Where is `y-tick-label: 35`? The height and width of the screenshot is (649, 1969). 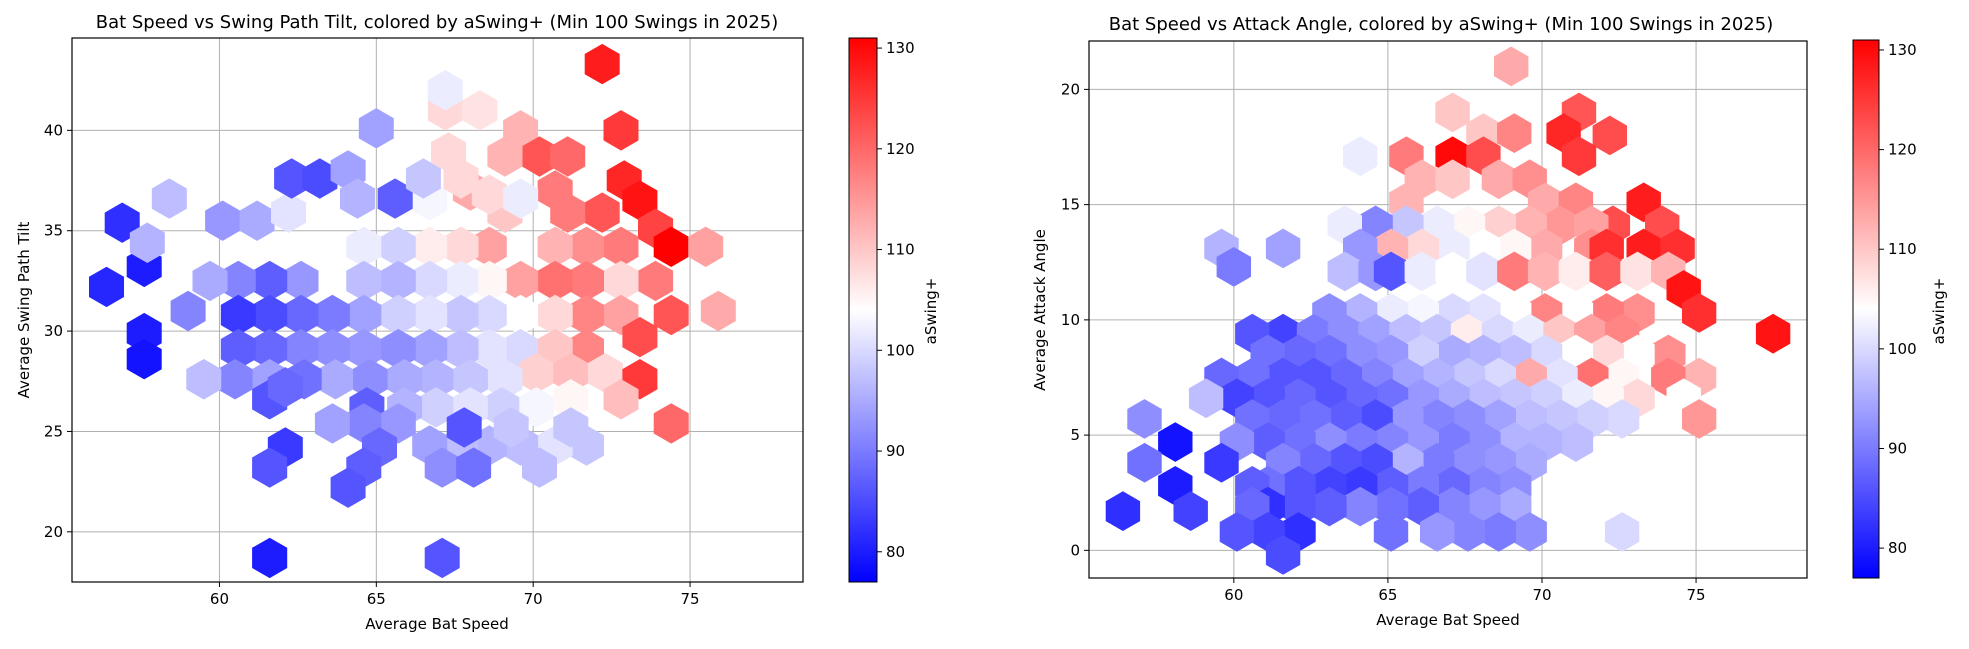 y-tick-label: 35 is located at coordinates (53, 231).